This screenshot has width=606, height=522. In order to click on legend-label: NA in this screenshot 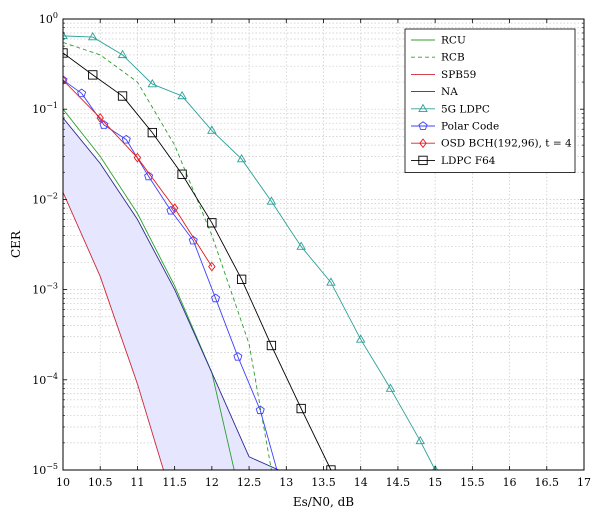, I will do `click(449, 92)`.